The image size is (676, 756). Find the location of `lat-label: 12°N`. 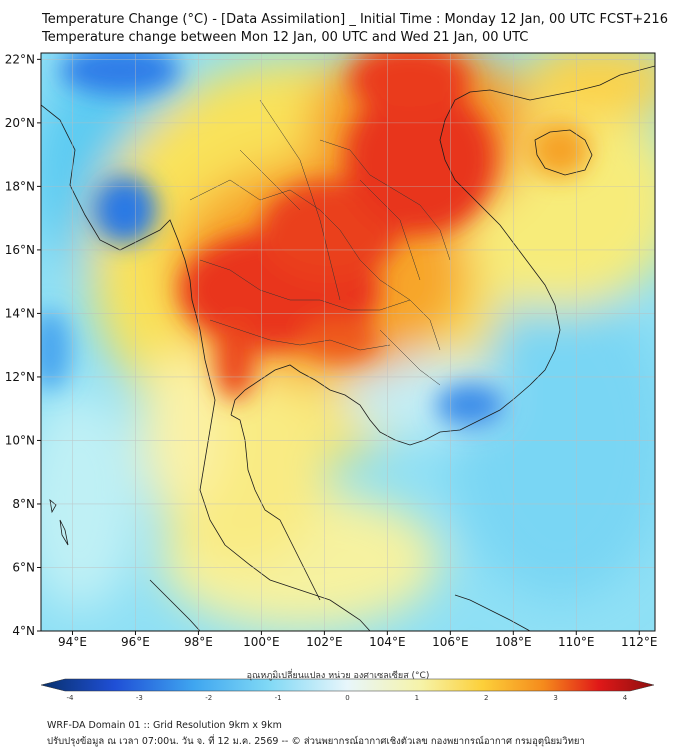

lat-label: 12°N is located at coordinates (20, 377).